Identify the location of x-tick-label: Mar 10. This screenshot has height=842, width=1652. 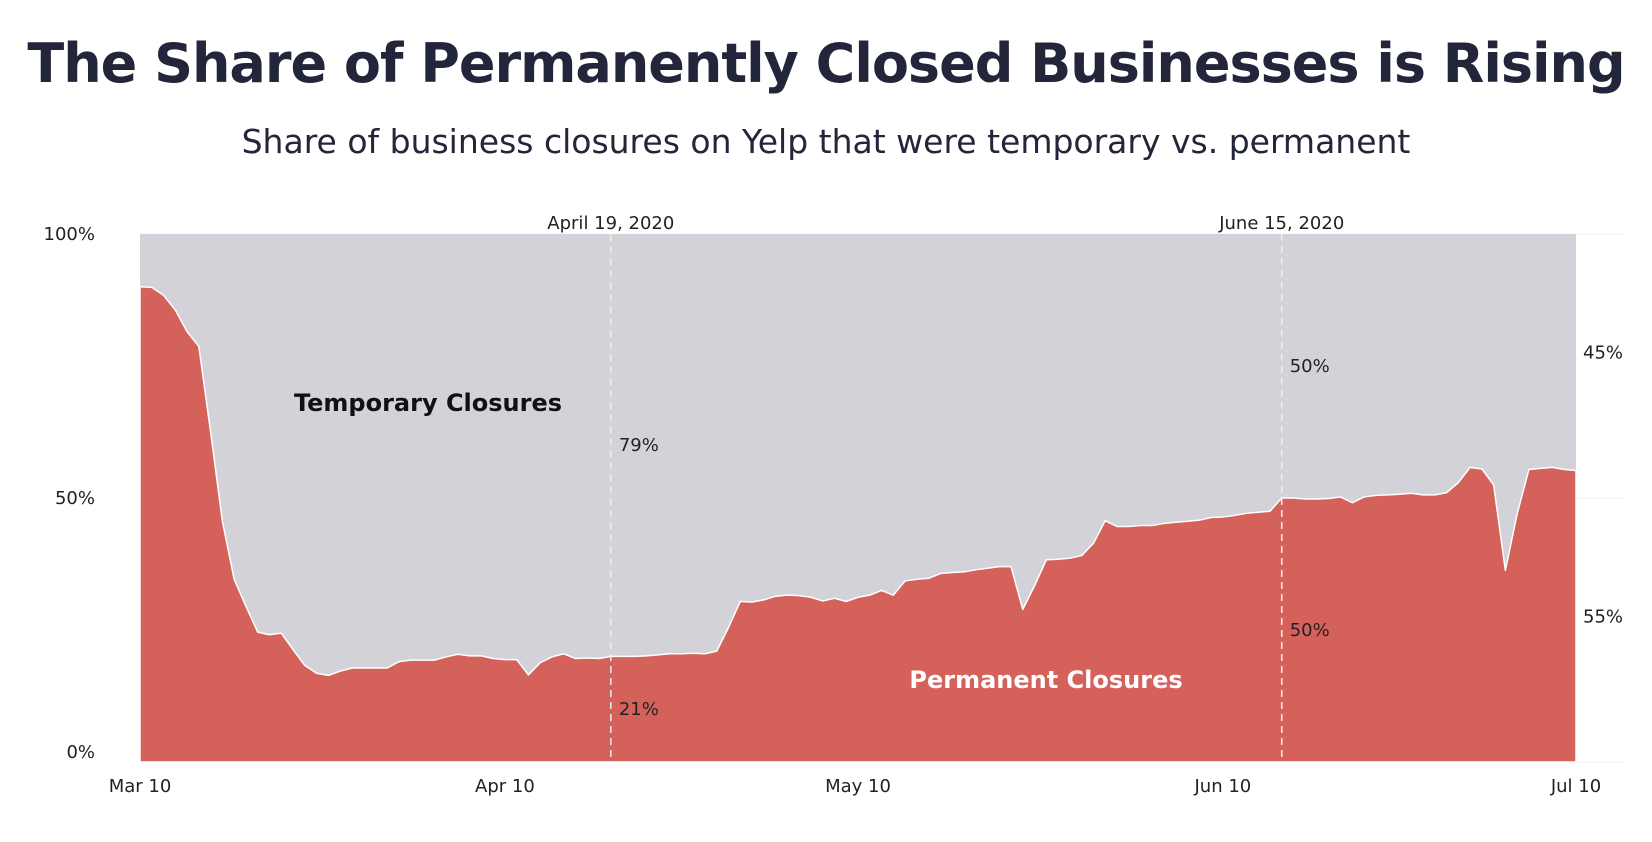
(140, 786).